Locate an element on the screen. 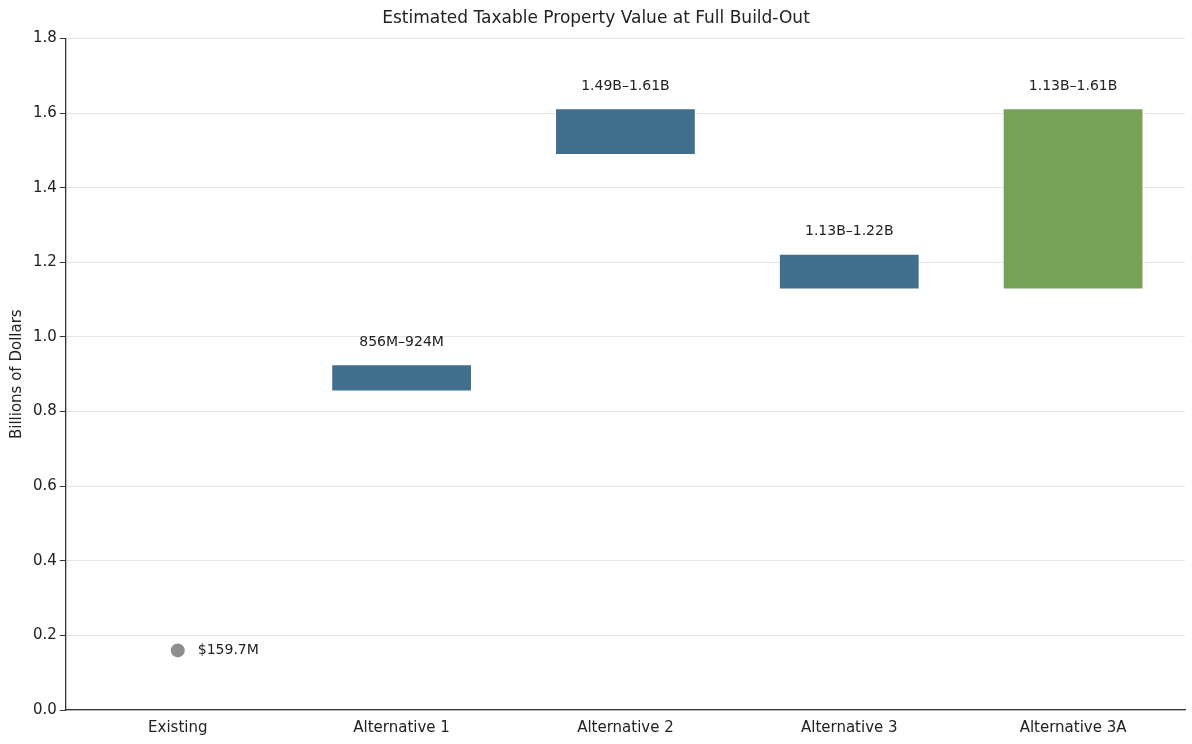 The height and width of the screenshot is (744, 1192). x-tick-label: Alternative 1 is located at coordinates (401, 726).